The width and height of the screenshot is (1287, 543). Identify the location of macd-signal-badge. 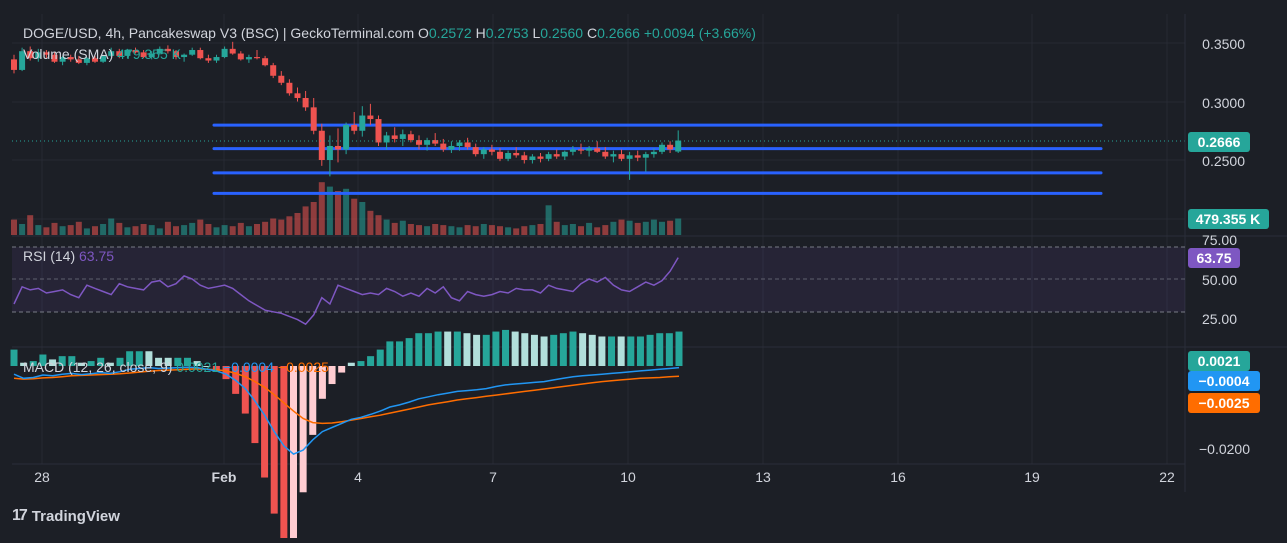
(1224, 403).